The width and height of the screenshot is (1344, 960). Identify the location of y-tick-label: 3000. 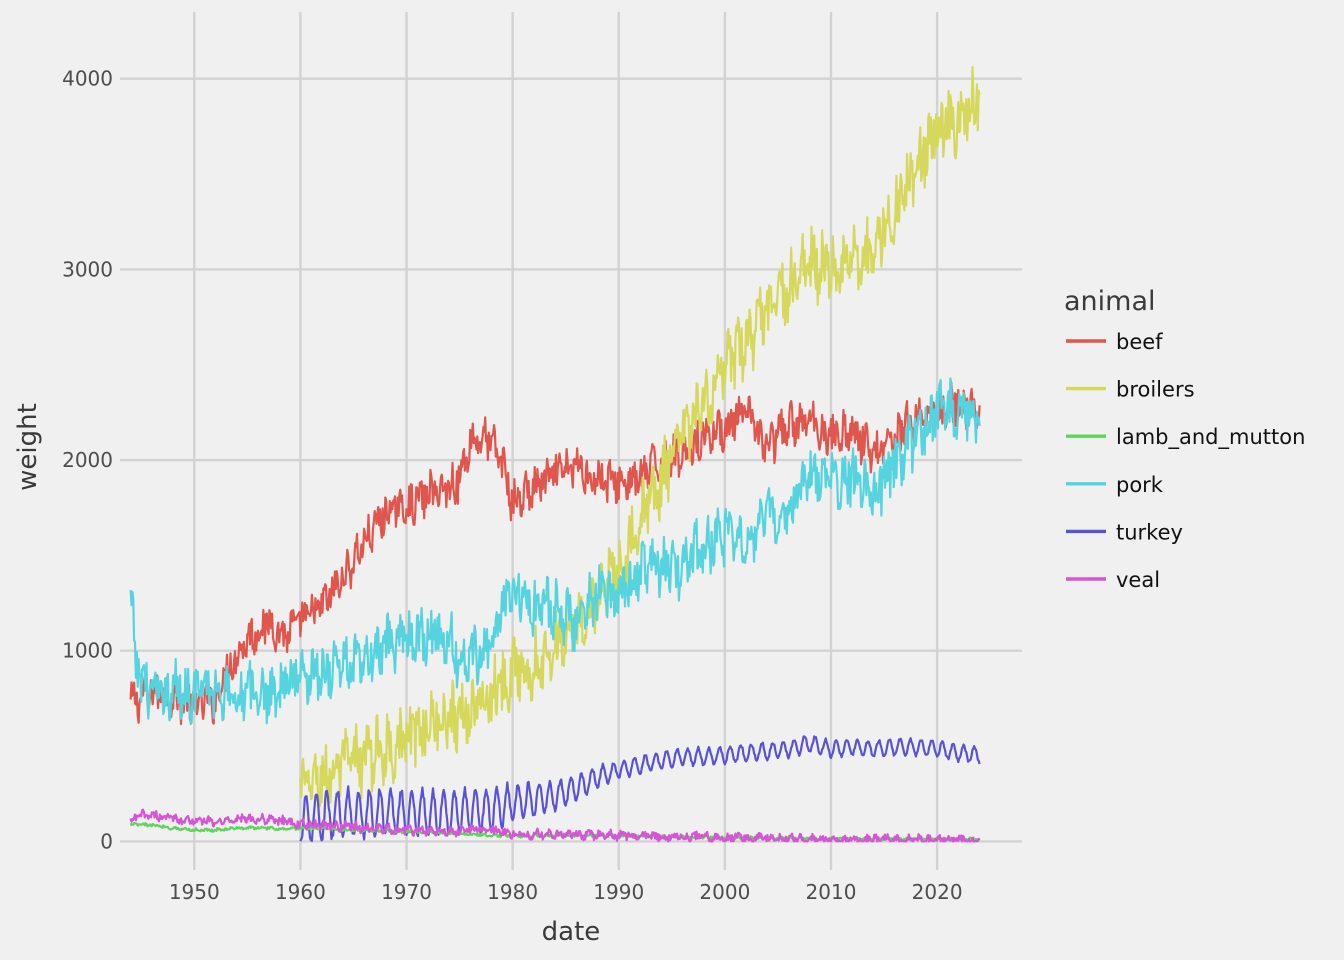
(87, 269).